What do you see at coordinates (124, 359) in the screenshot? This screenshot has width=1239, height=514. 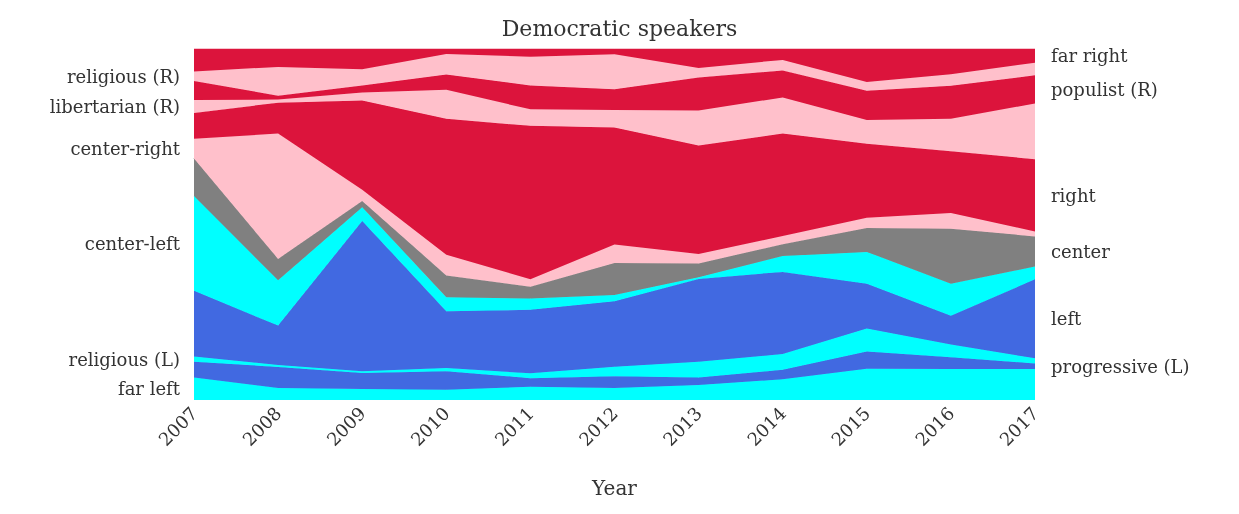 I see `series-label: religious (L)` at bounding box center [124, 359].